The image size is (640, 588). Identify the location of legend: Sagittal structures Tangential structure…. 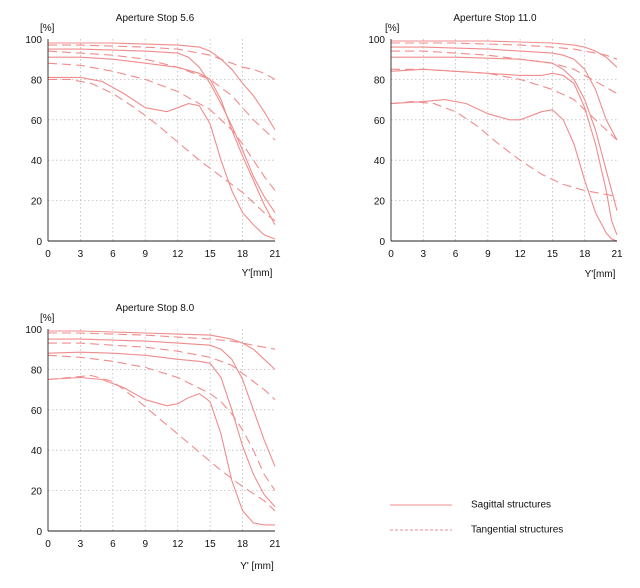
(476, 518).